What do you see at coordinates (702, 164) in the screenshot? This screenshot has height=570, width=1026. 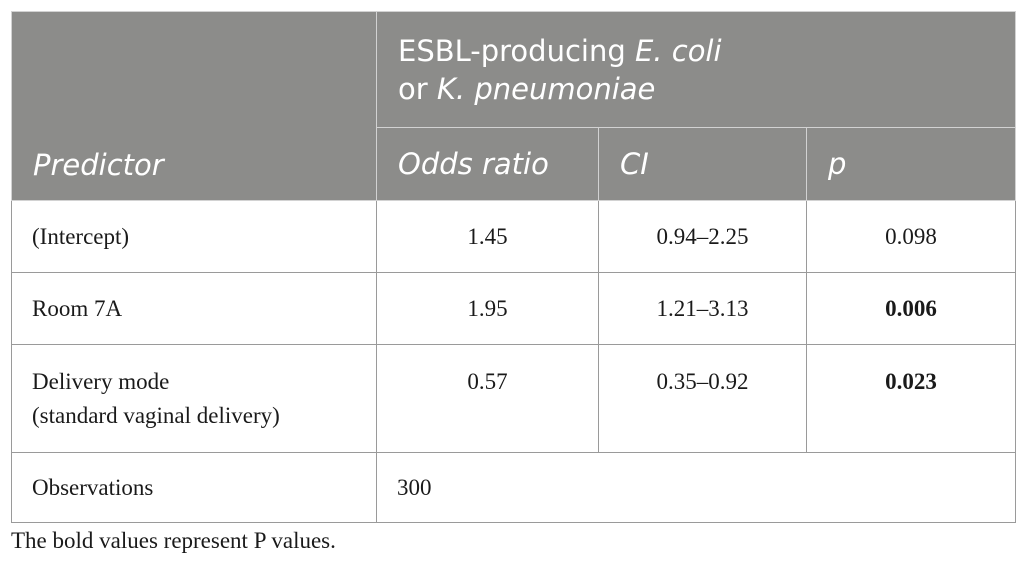 I see `header-ci: CI` at bounding box center [702, 164].